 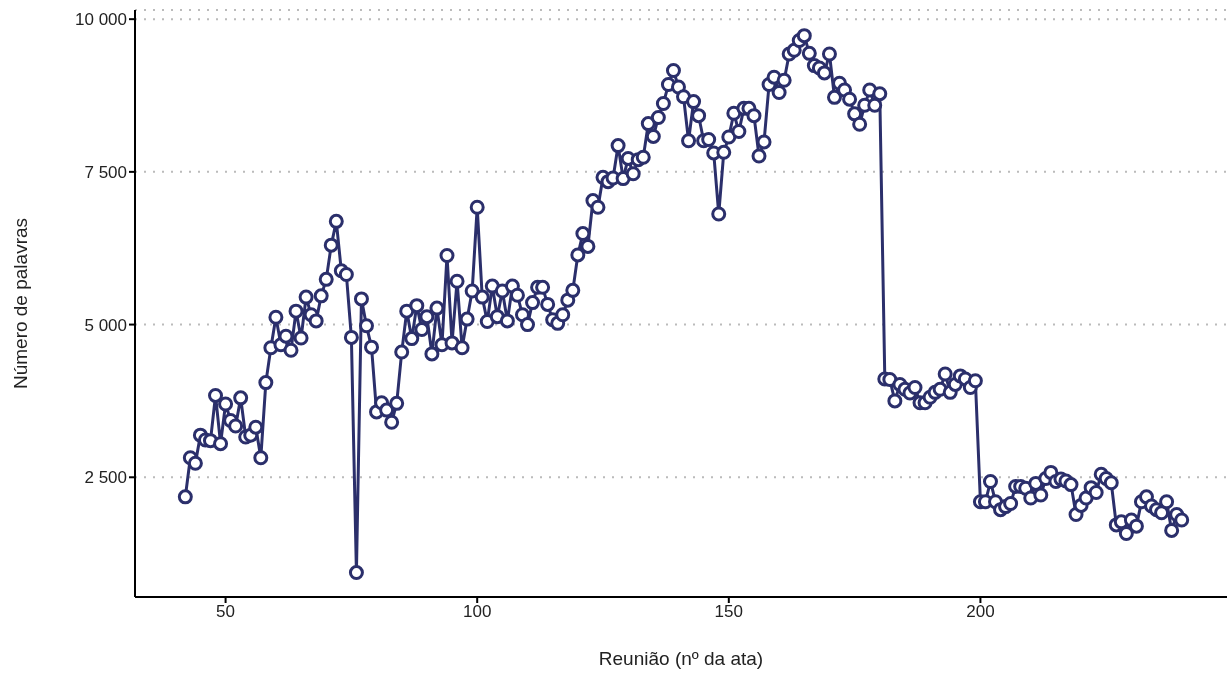 I want to click on x-tick-label: 50, so click(x=226, y=612).